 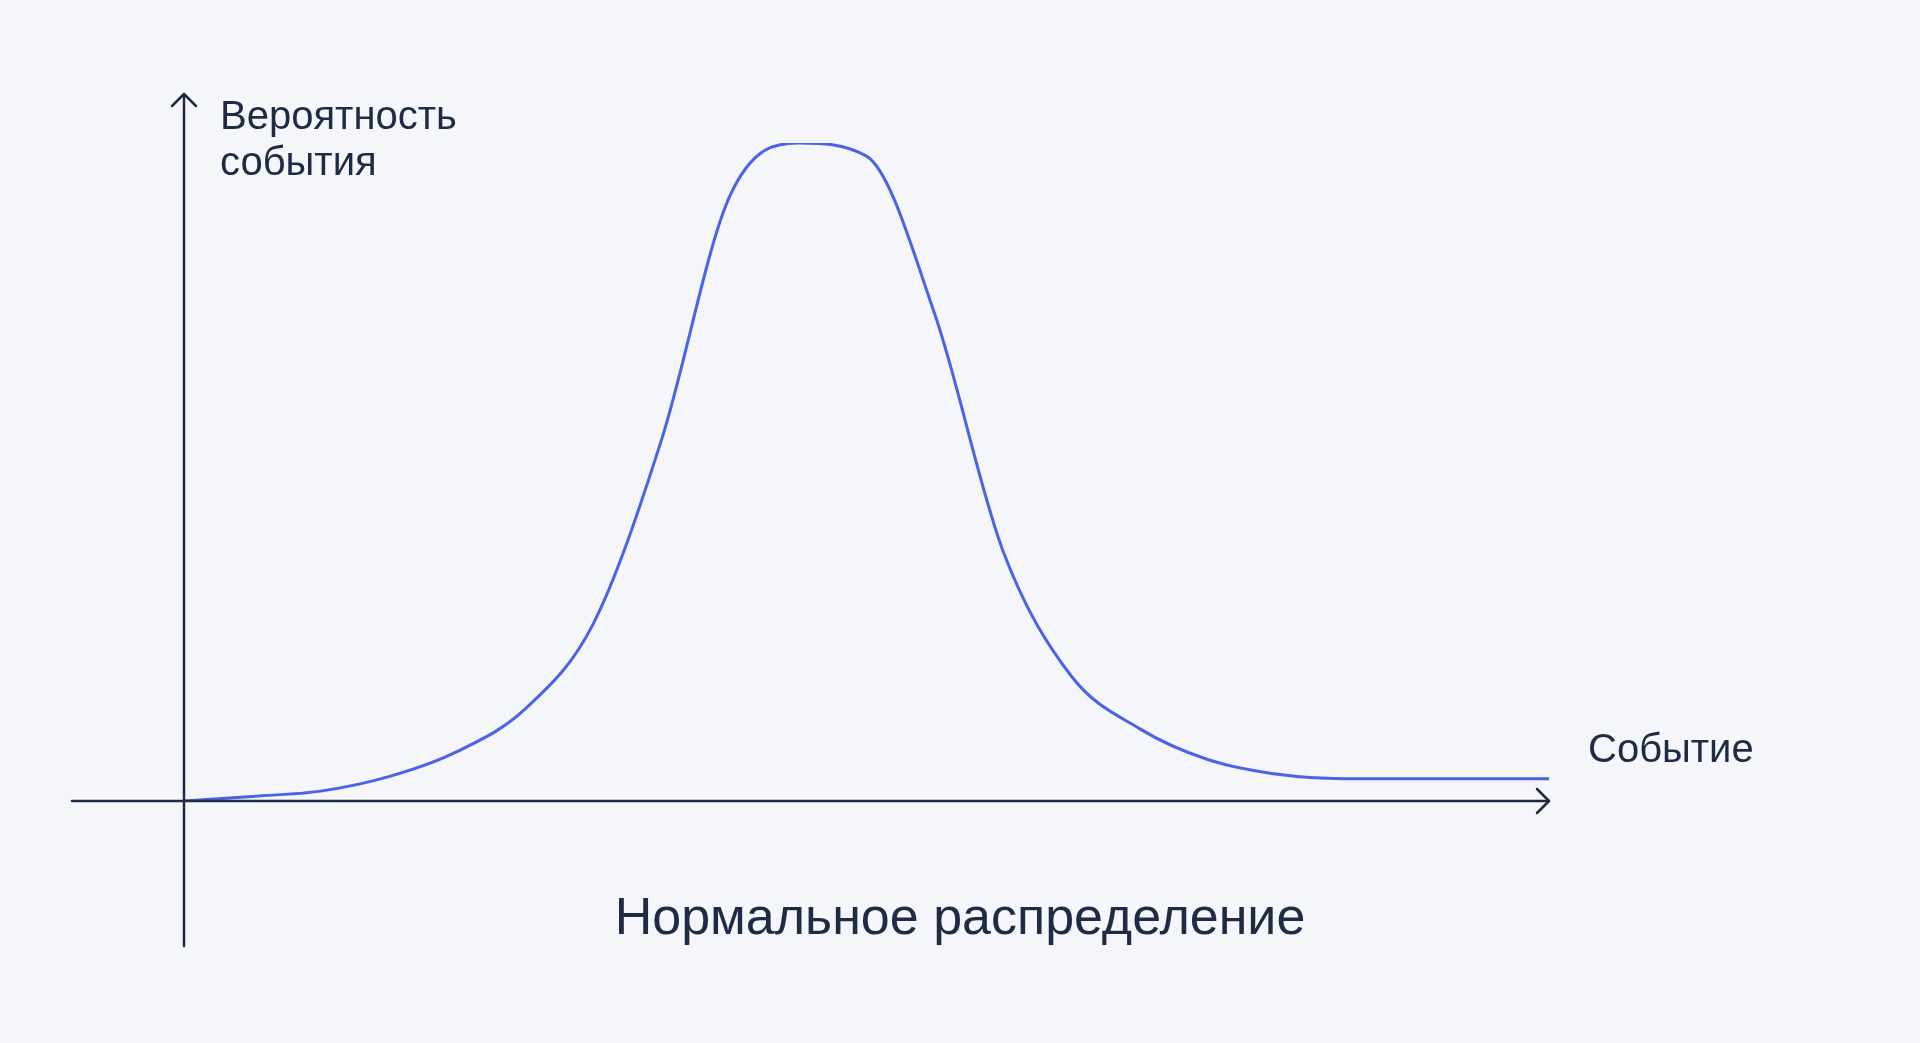 I want to click on x-axis-title: Событие, so click(x=1671, y=748).